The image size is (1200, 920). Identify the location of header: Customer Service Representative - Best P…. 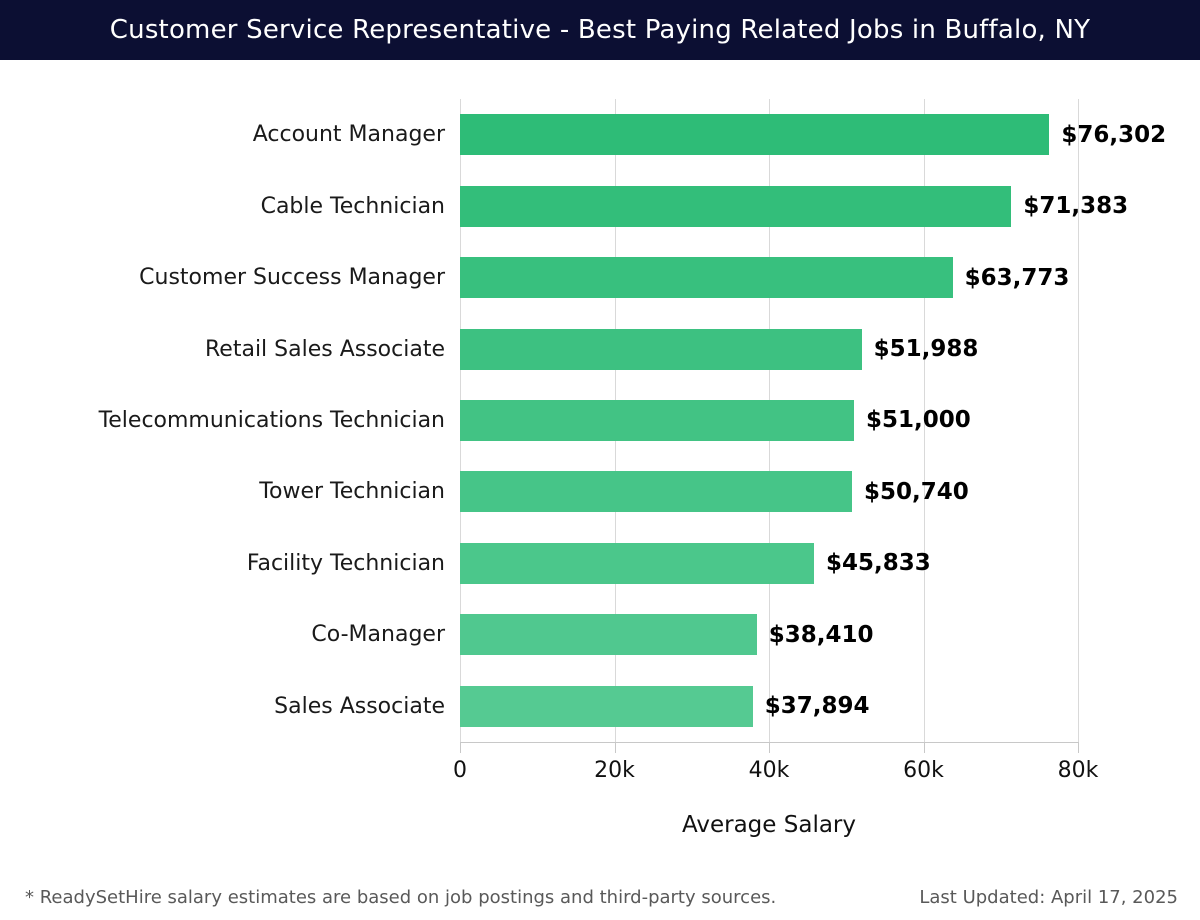
(600, 30).